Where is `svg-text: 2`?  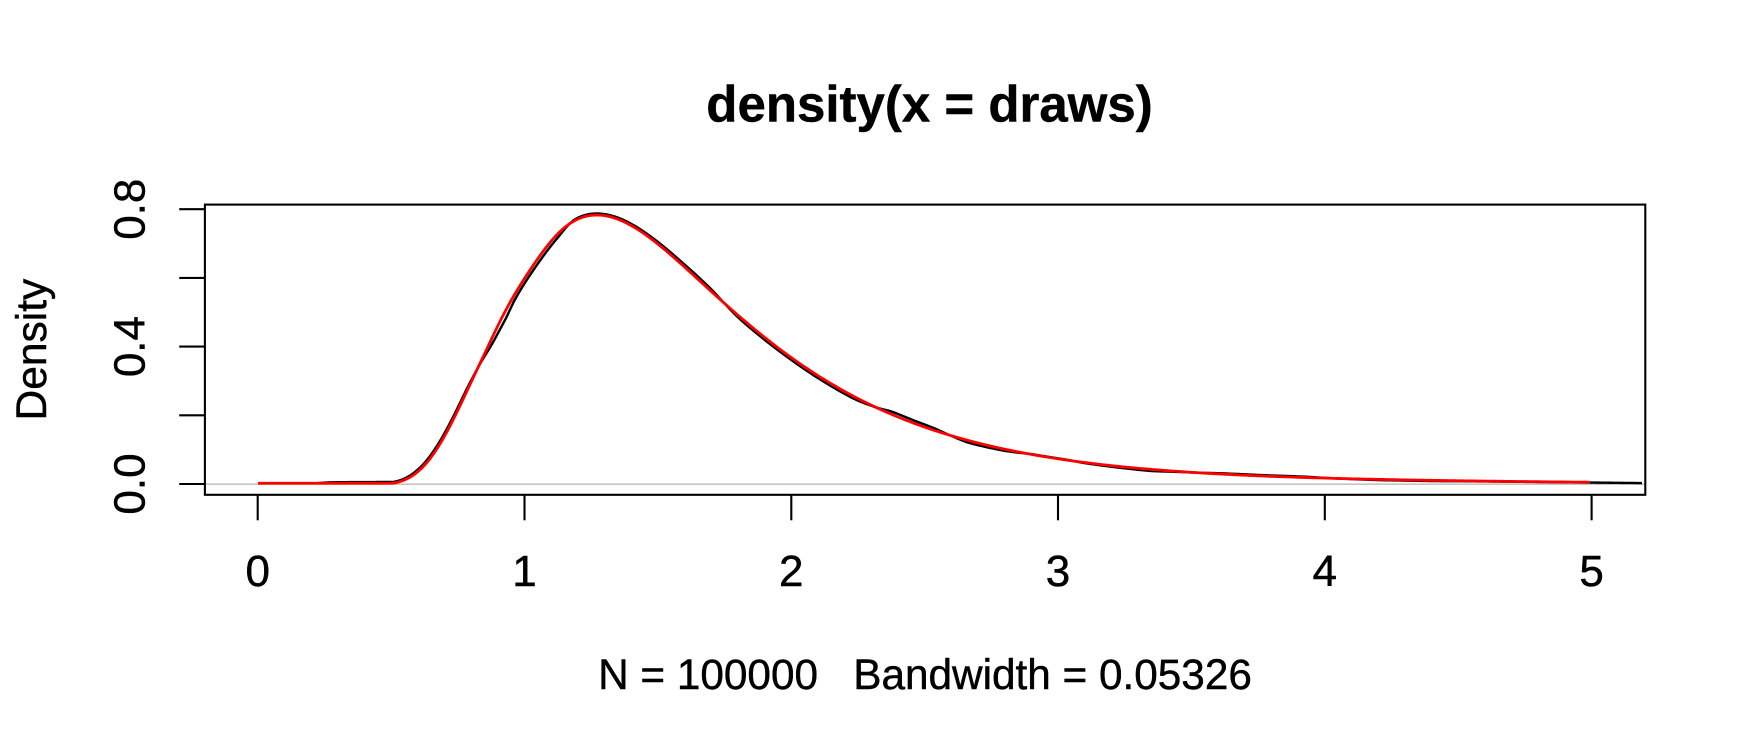 svg-text: 2 is located at coordinates (791, 571).